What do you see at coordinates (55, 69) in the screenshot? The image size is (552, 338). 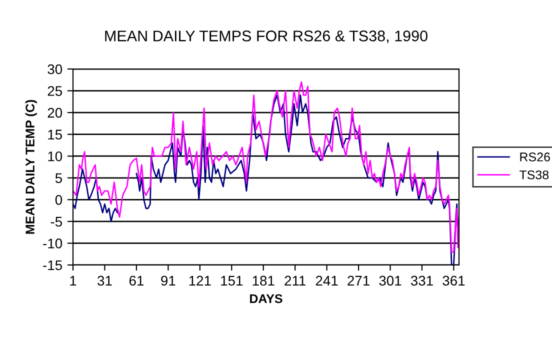 I see `y-tick-label: 30` at bounding box center [55, 69].